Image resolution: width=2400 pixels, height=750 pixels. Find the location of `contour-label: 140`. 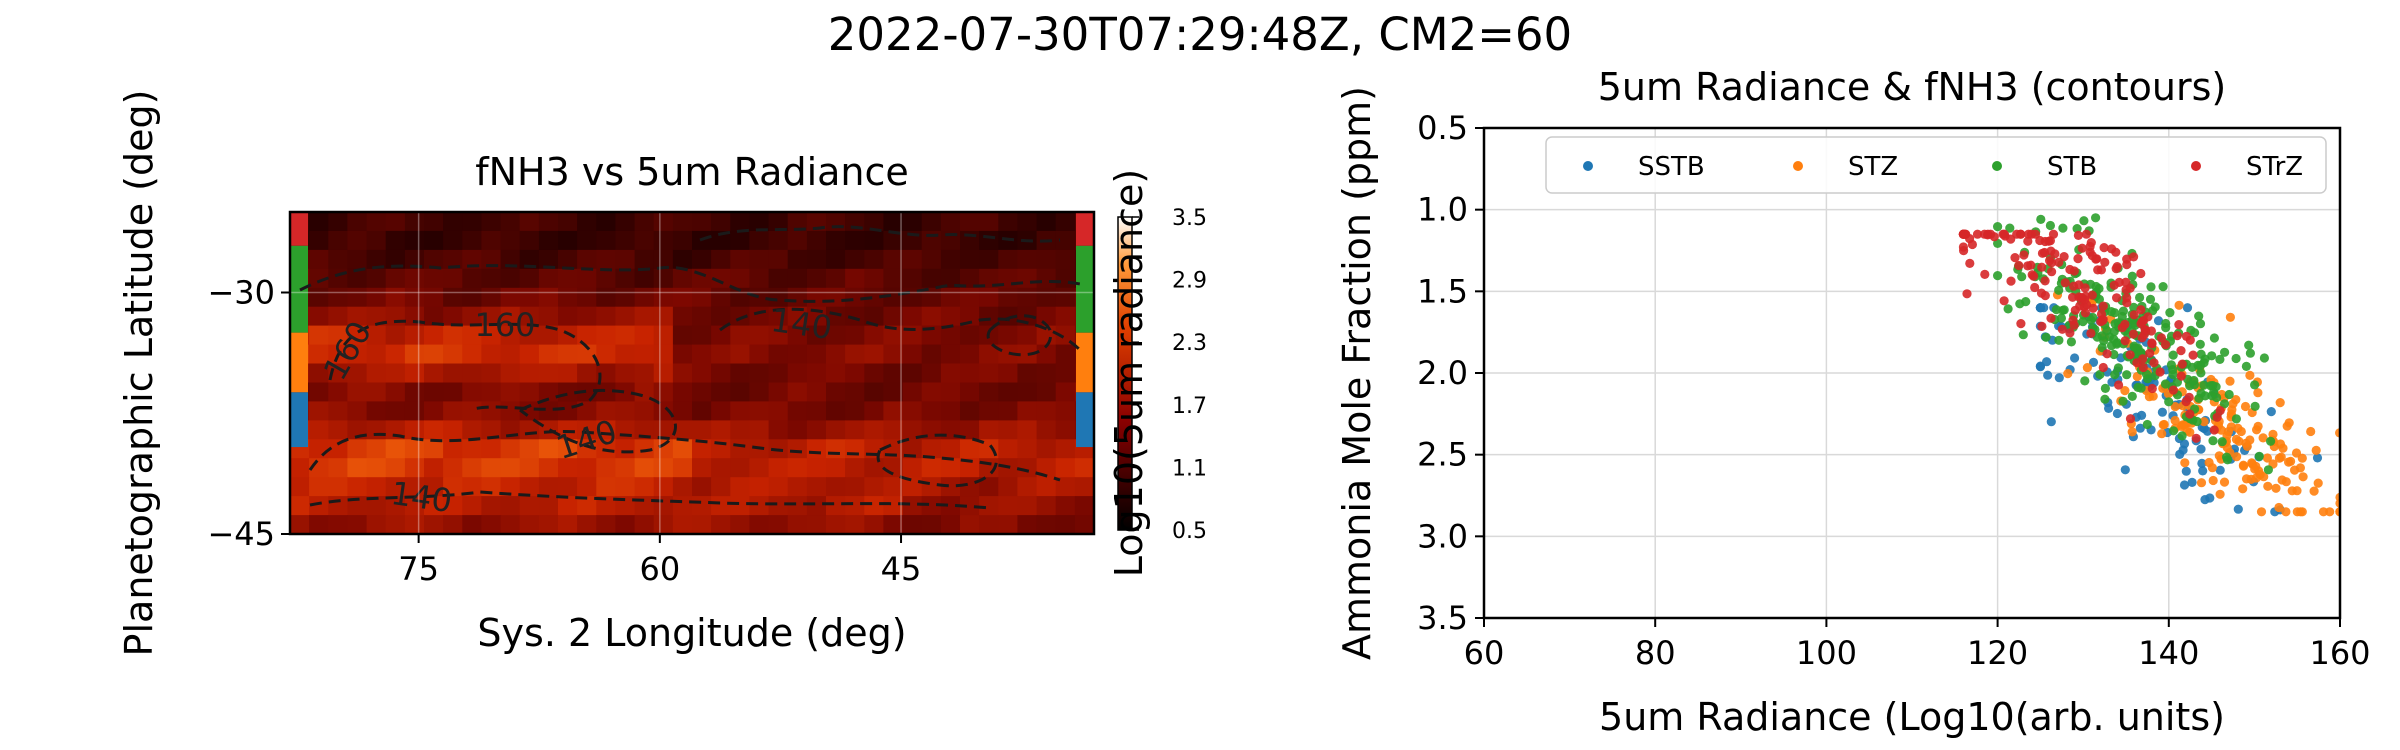

contour-label: 140 is located at coordinates (802, 324).